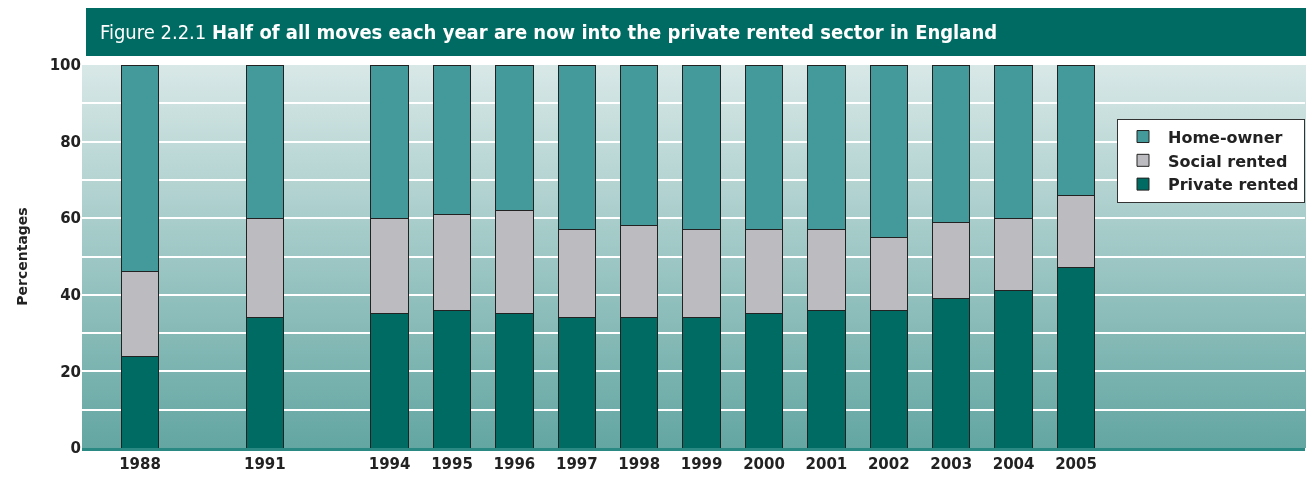  What do you see at coordinates (389, 464) in the screenshot?
I see `x-tick-label: 1994` at bounding box center [389, 464].